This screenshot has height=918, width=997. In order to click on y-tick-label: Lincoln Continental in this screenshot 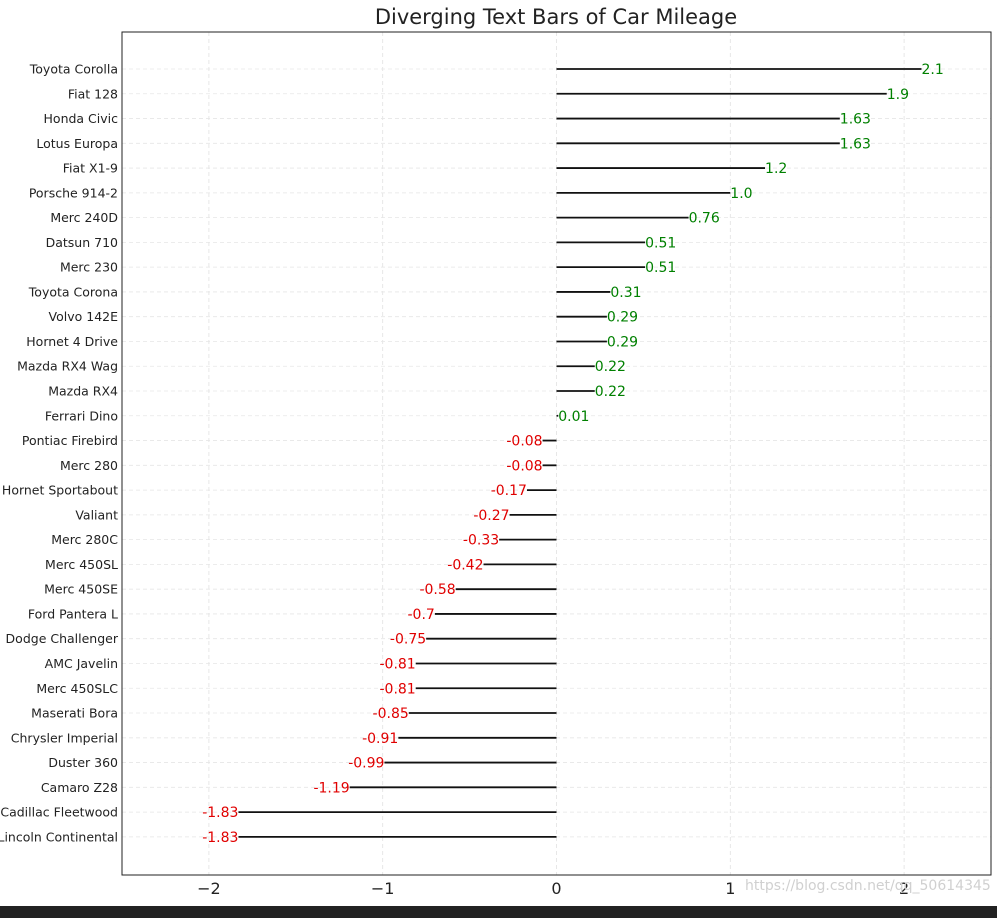, I will do `click(59, 836)`.